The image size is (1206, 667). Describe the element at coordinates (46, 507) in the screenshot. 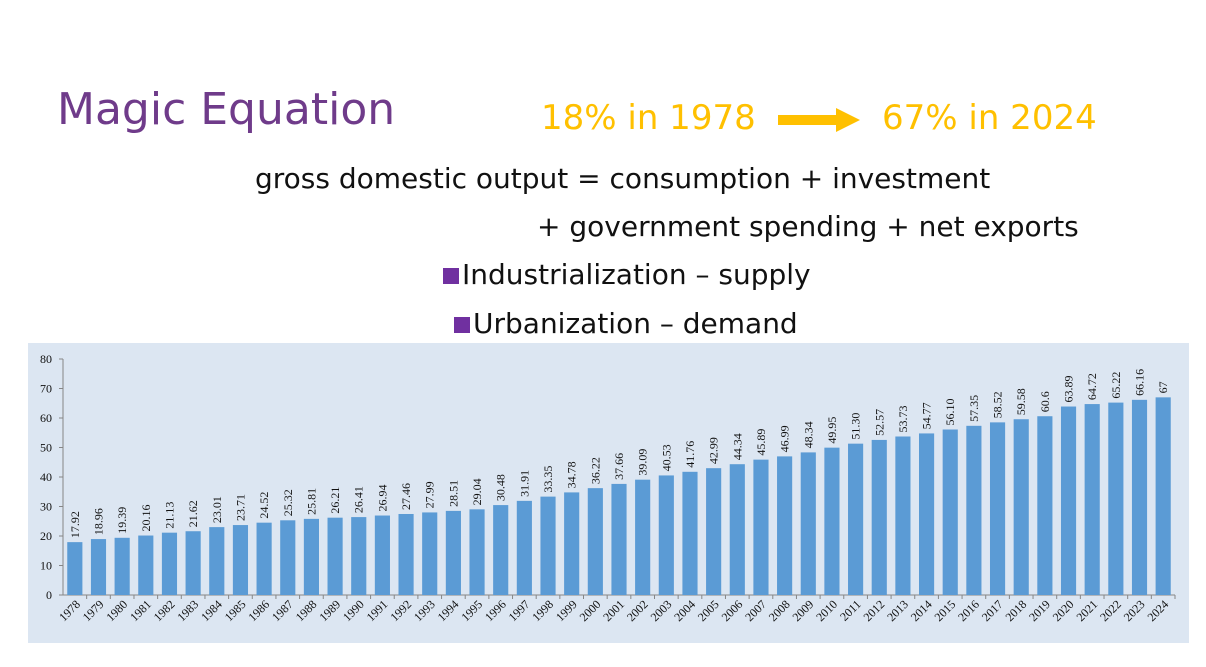

I see `y-tick-label: 30` at that location.